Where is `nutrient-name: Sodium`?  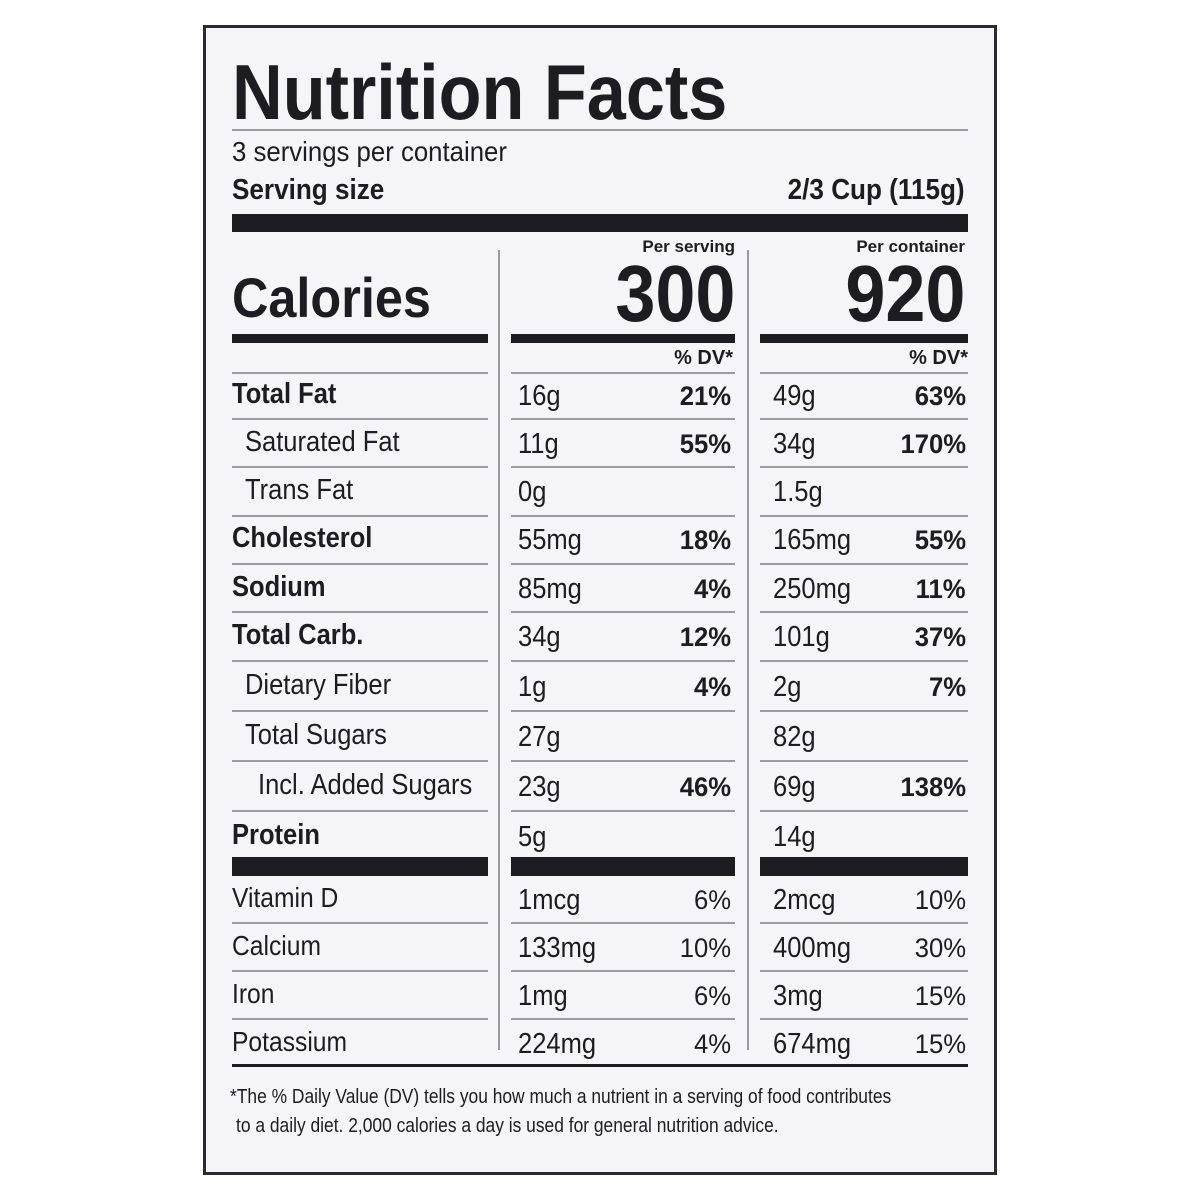
nutrient-name: Sodium is located at coordinates (279, 586).